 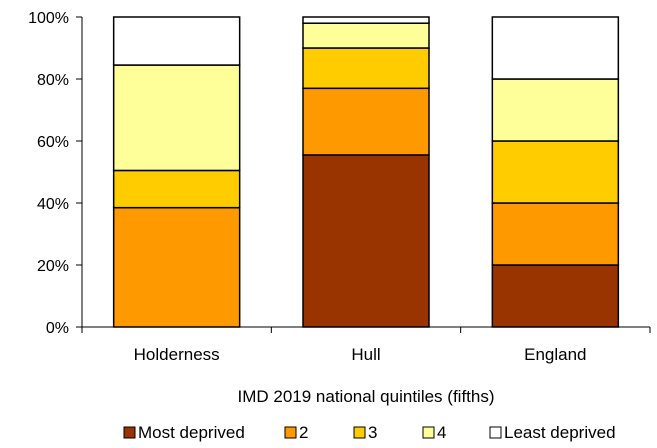 I want to click on y-tick-label: 20%, so click(x=53, y=266).